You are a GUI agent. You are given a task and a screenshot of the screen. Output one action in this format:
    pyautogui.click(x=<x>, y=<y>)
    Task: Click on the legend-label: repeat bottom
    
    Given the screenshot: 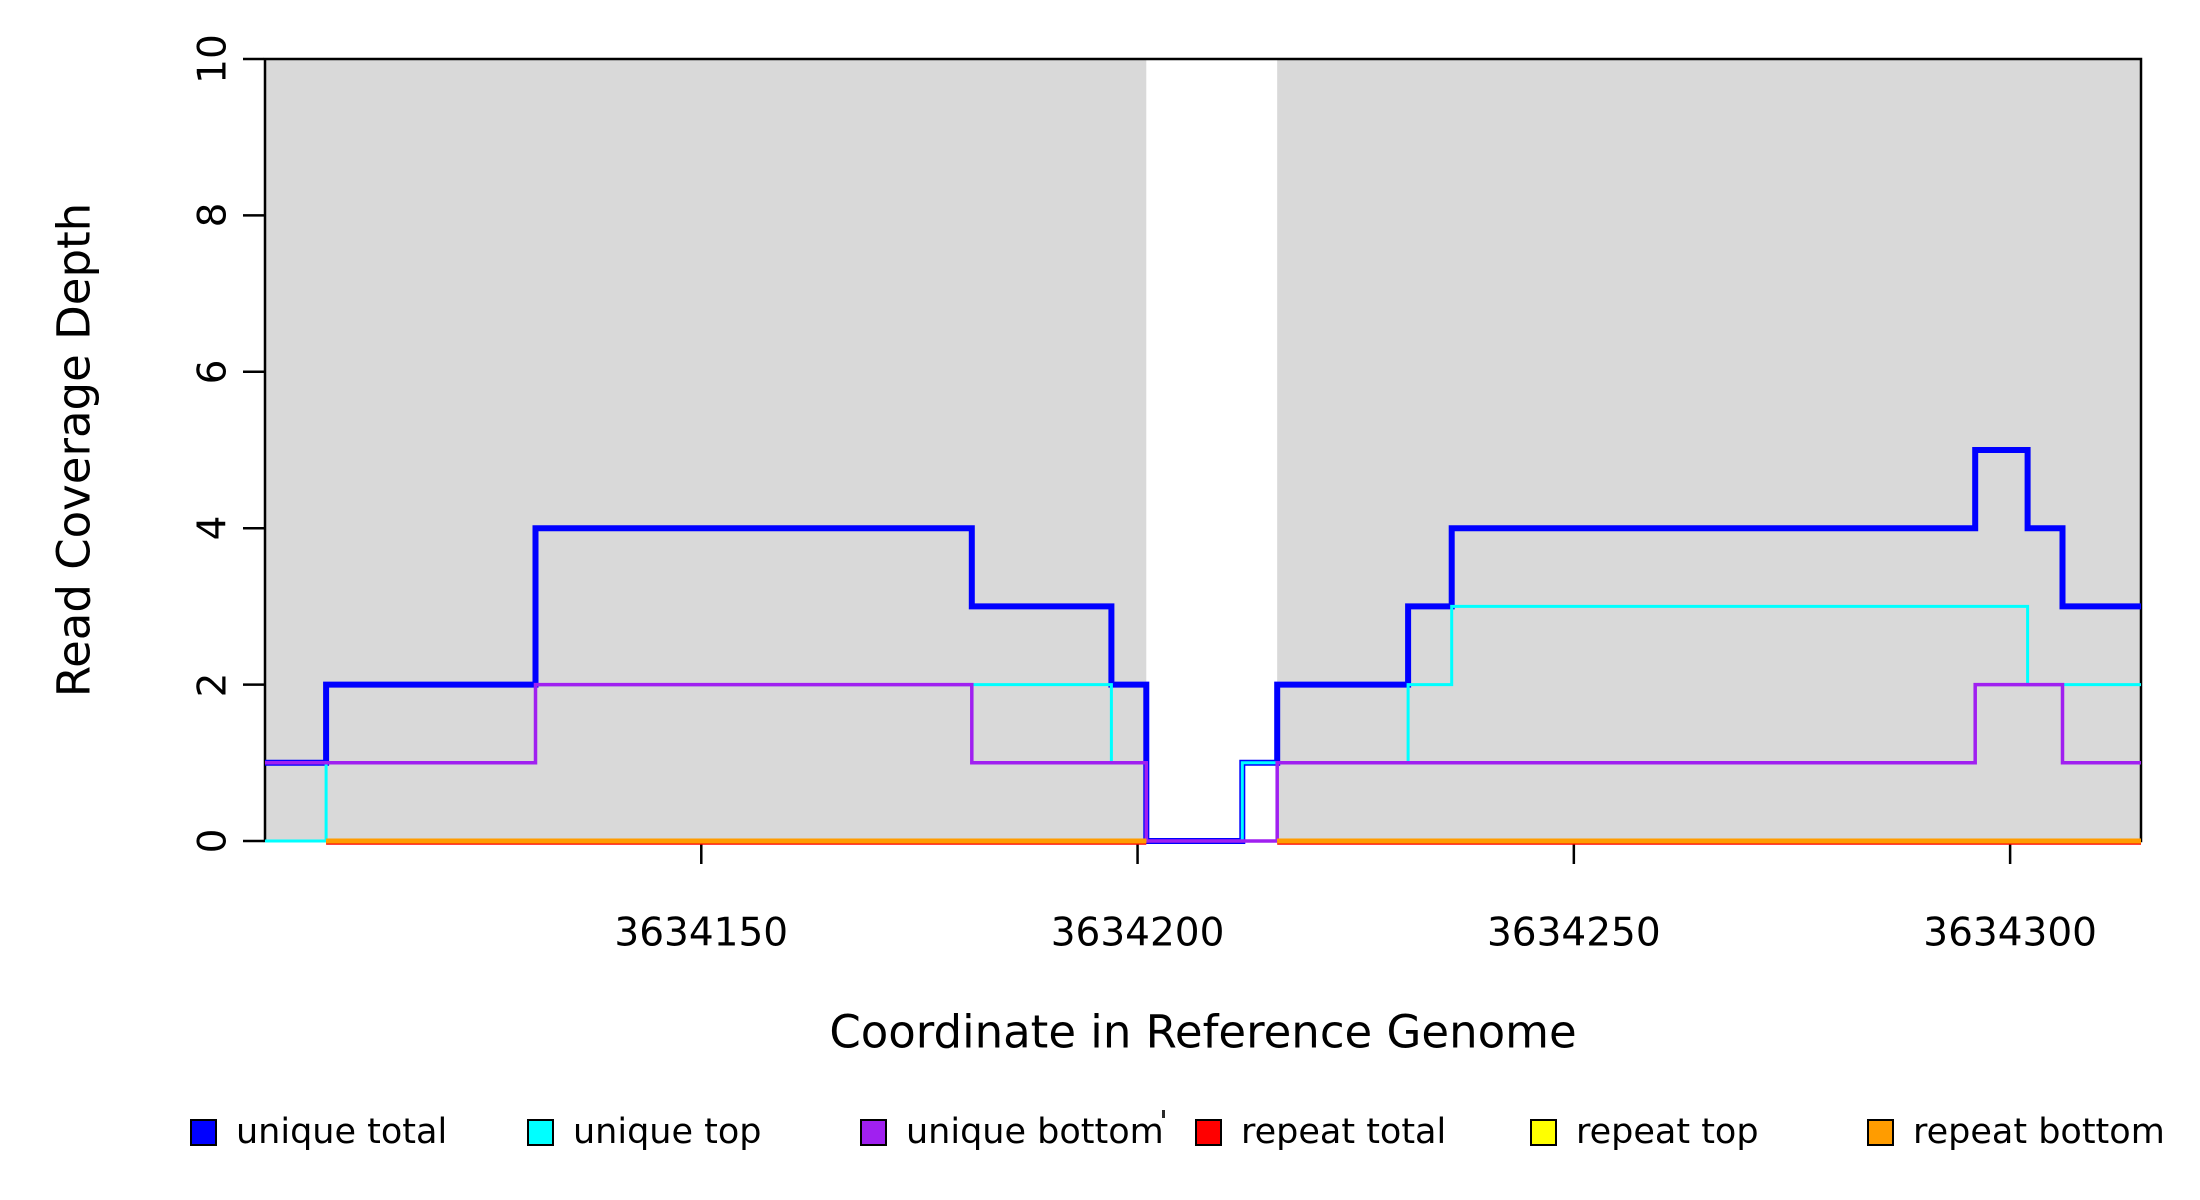 What is the action you would take?
    pyautogui.click(x=2039, y=1132)
    